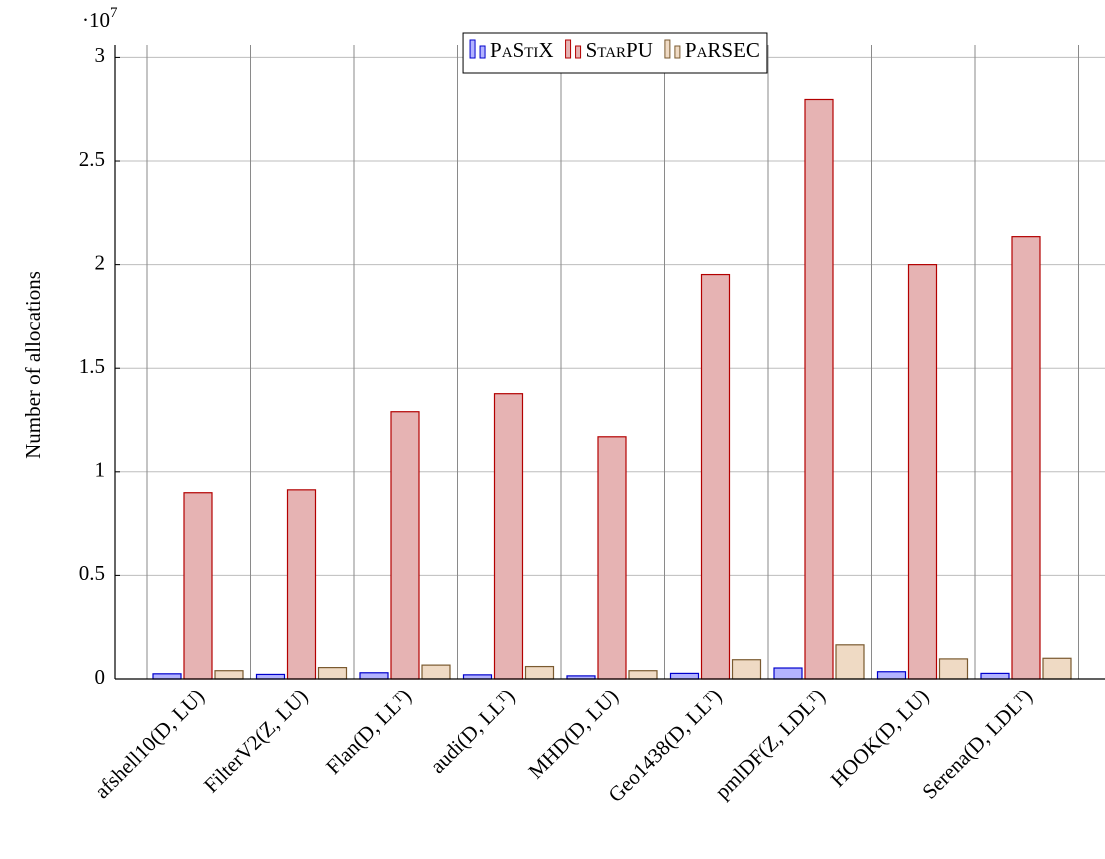  I want to click on y-tick-label: 1, so click(100, 470).